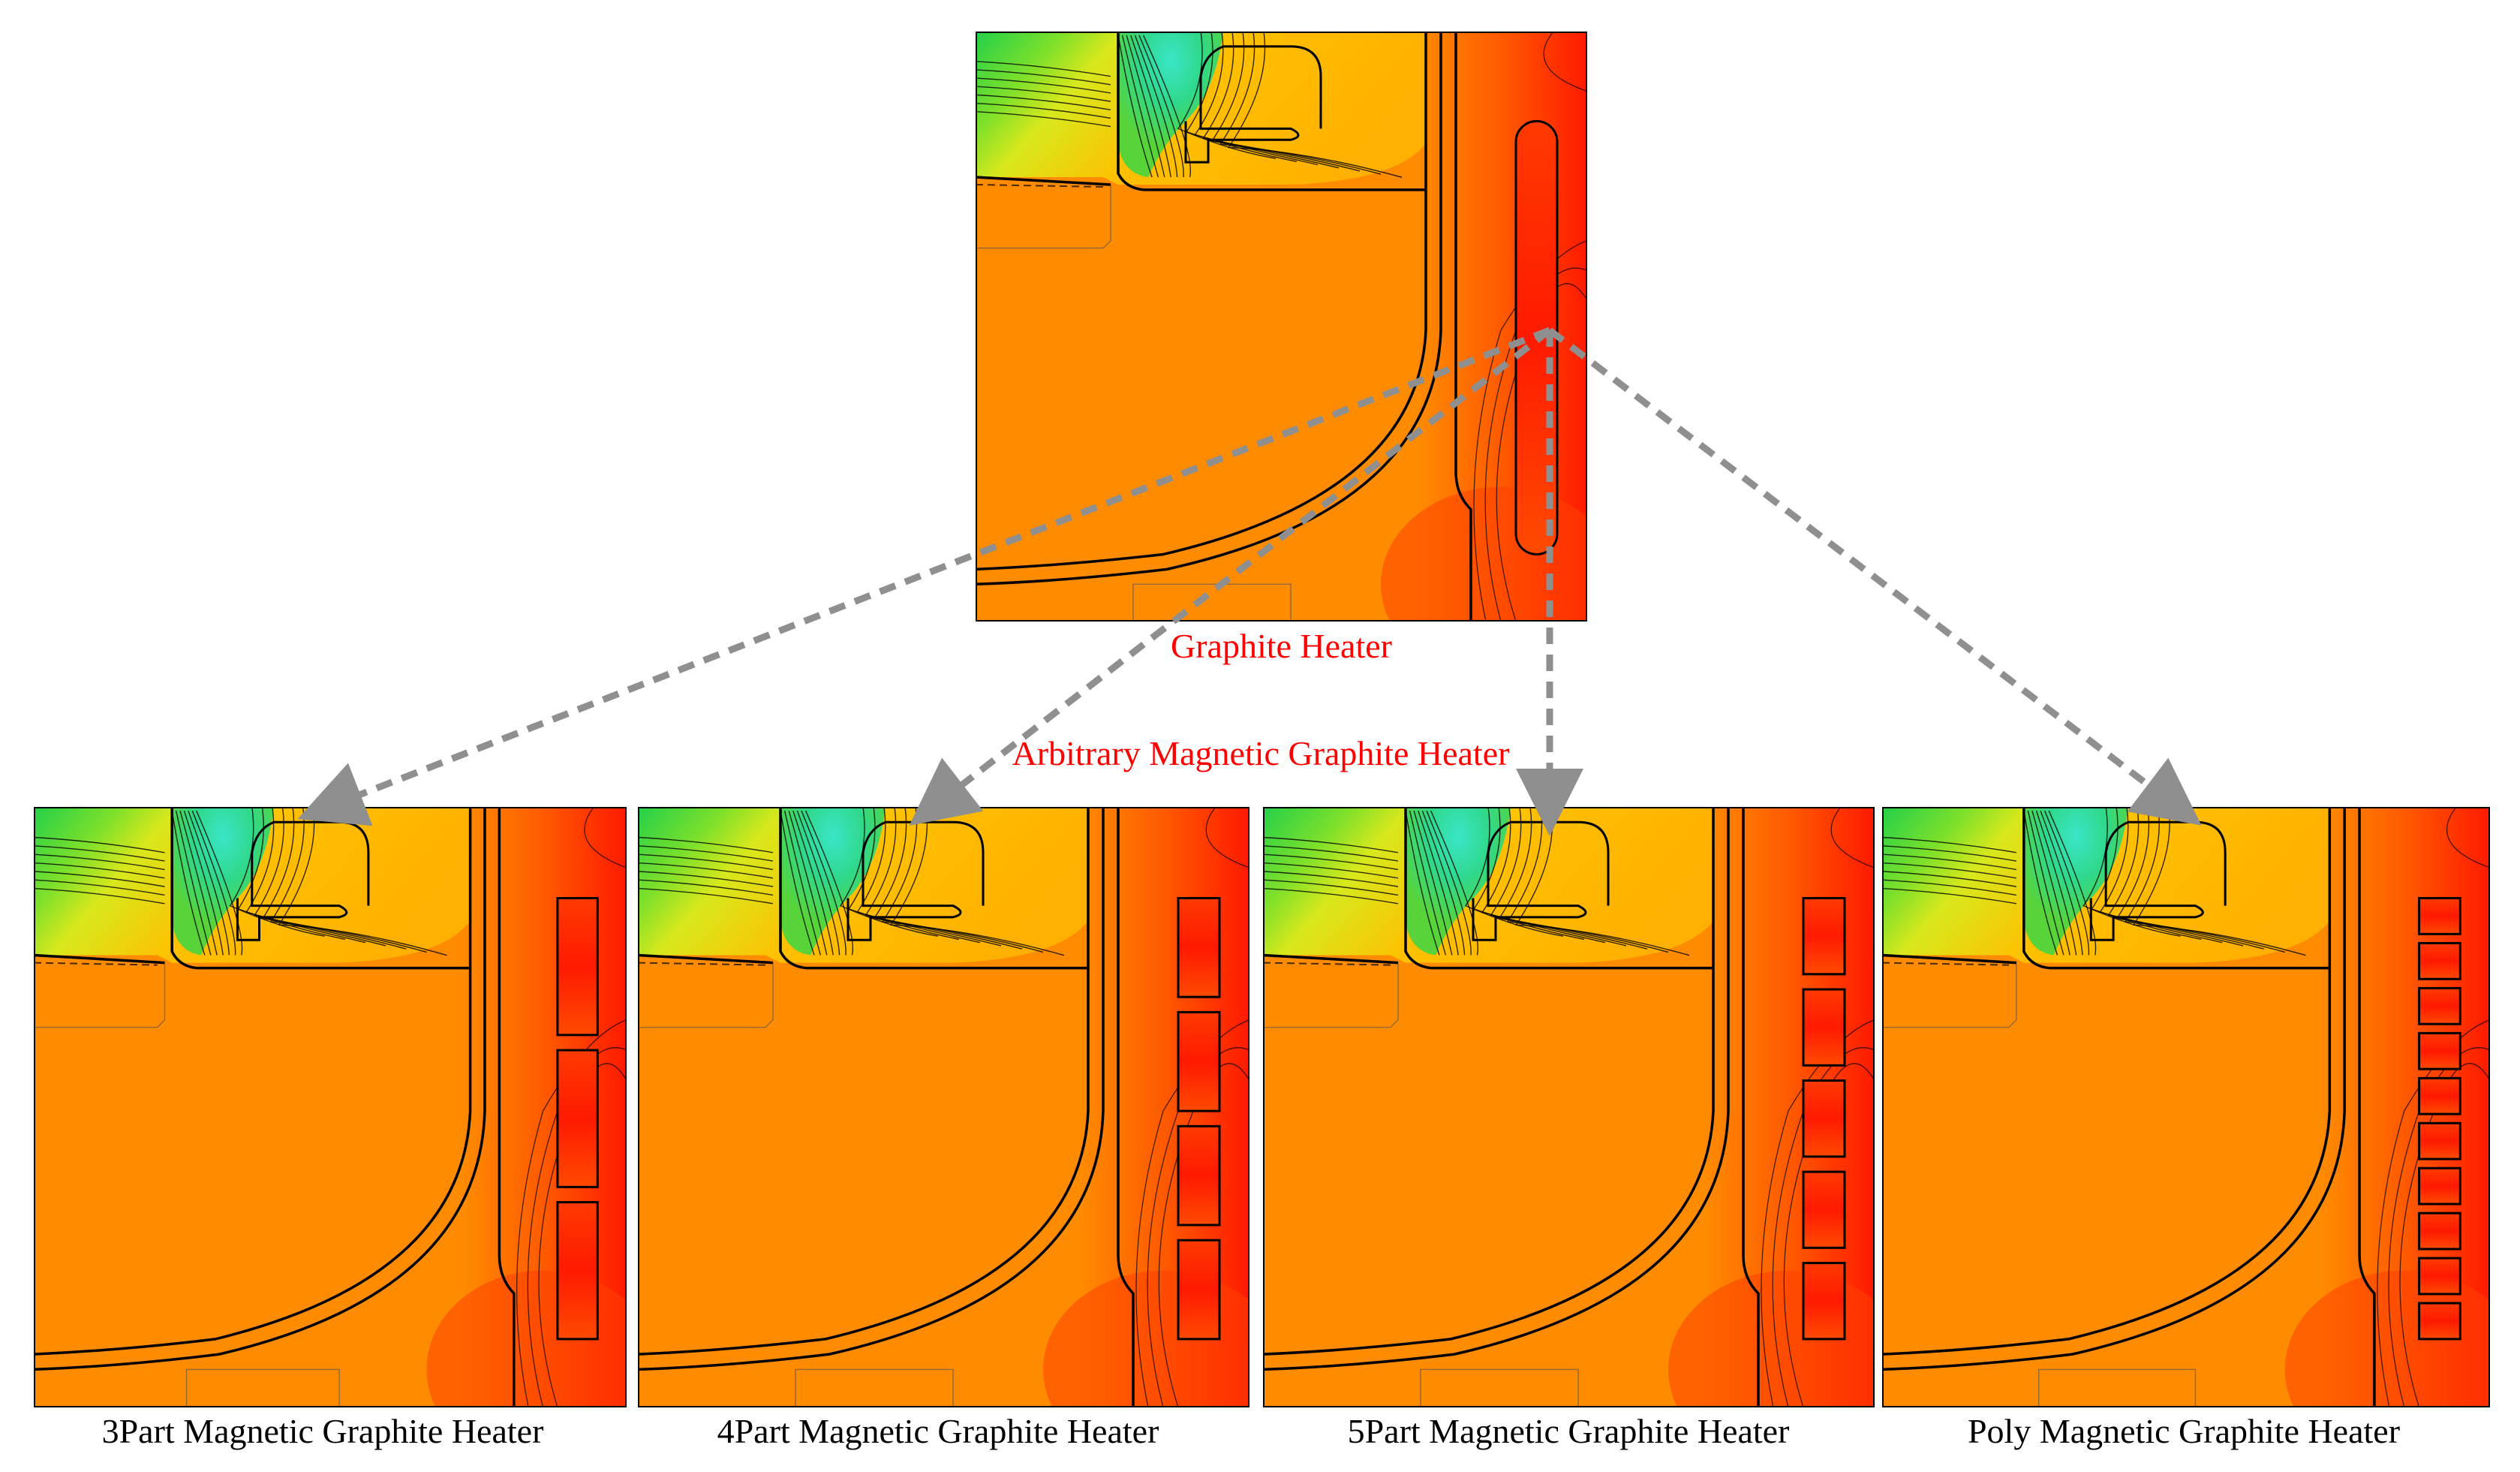  What do you see at coordinates (1040, 185) in the screenshot?
I see `dashed-line` at bounding box center [1040, 185].